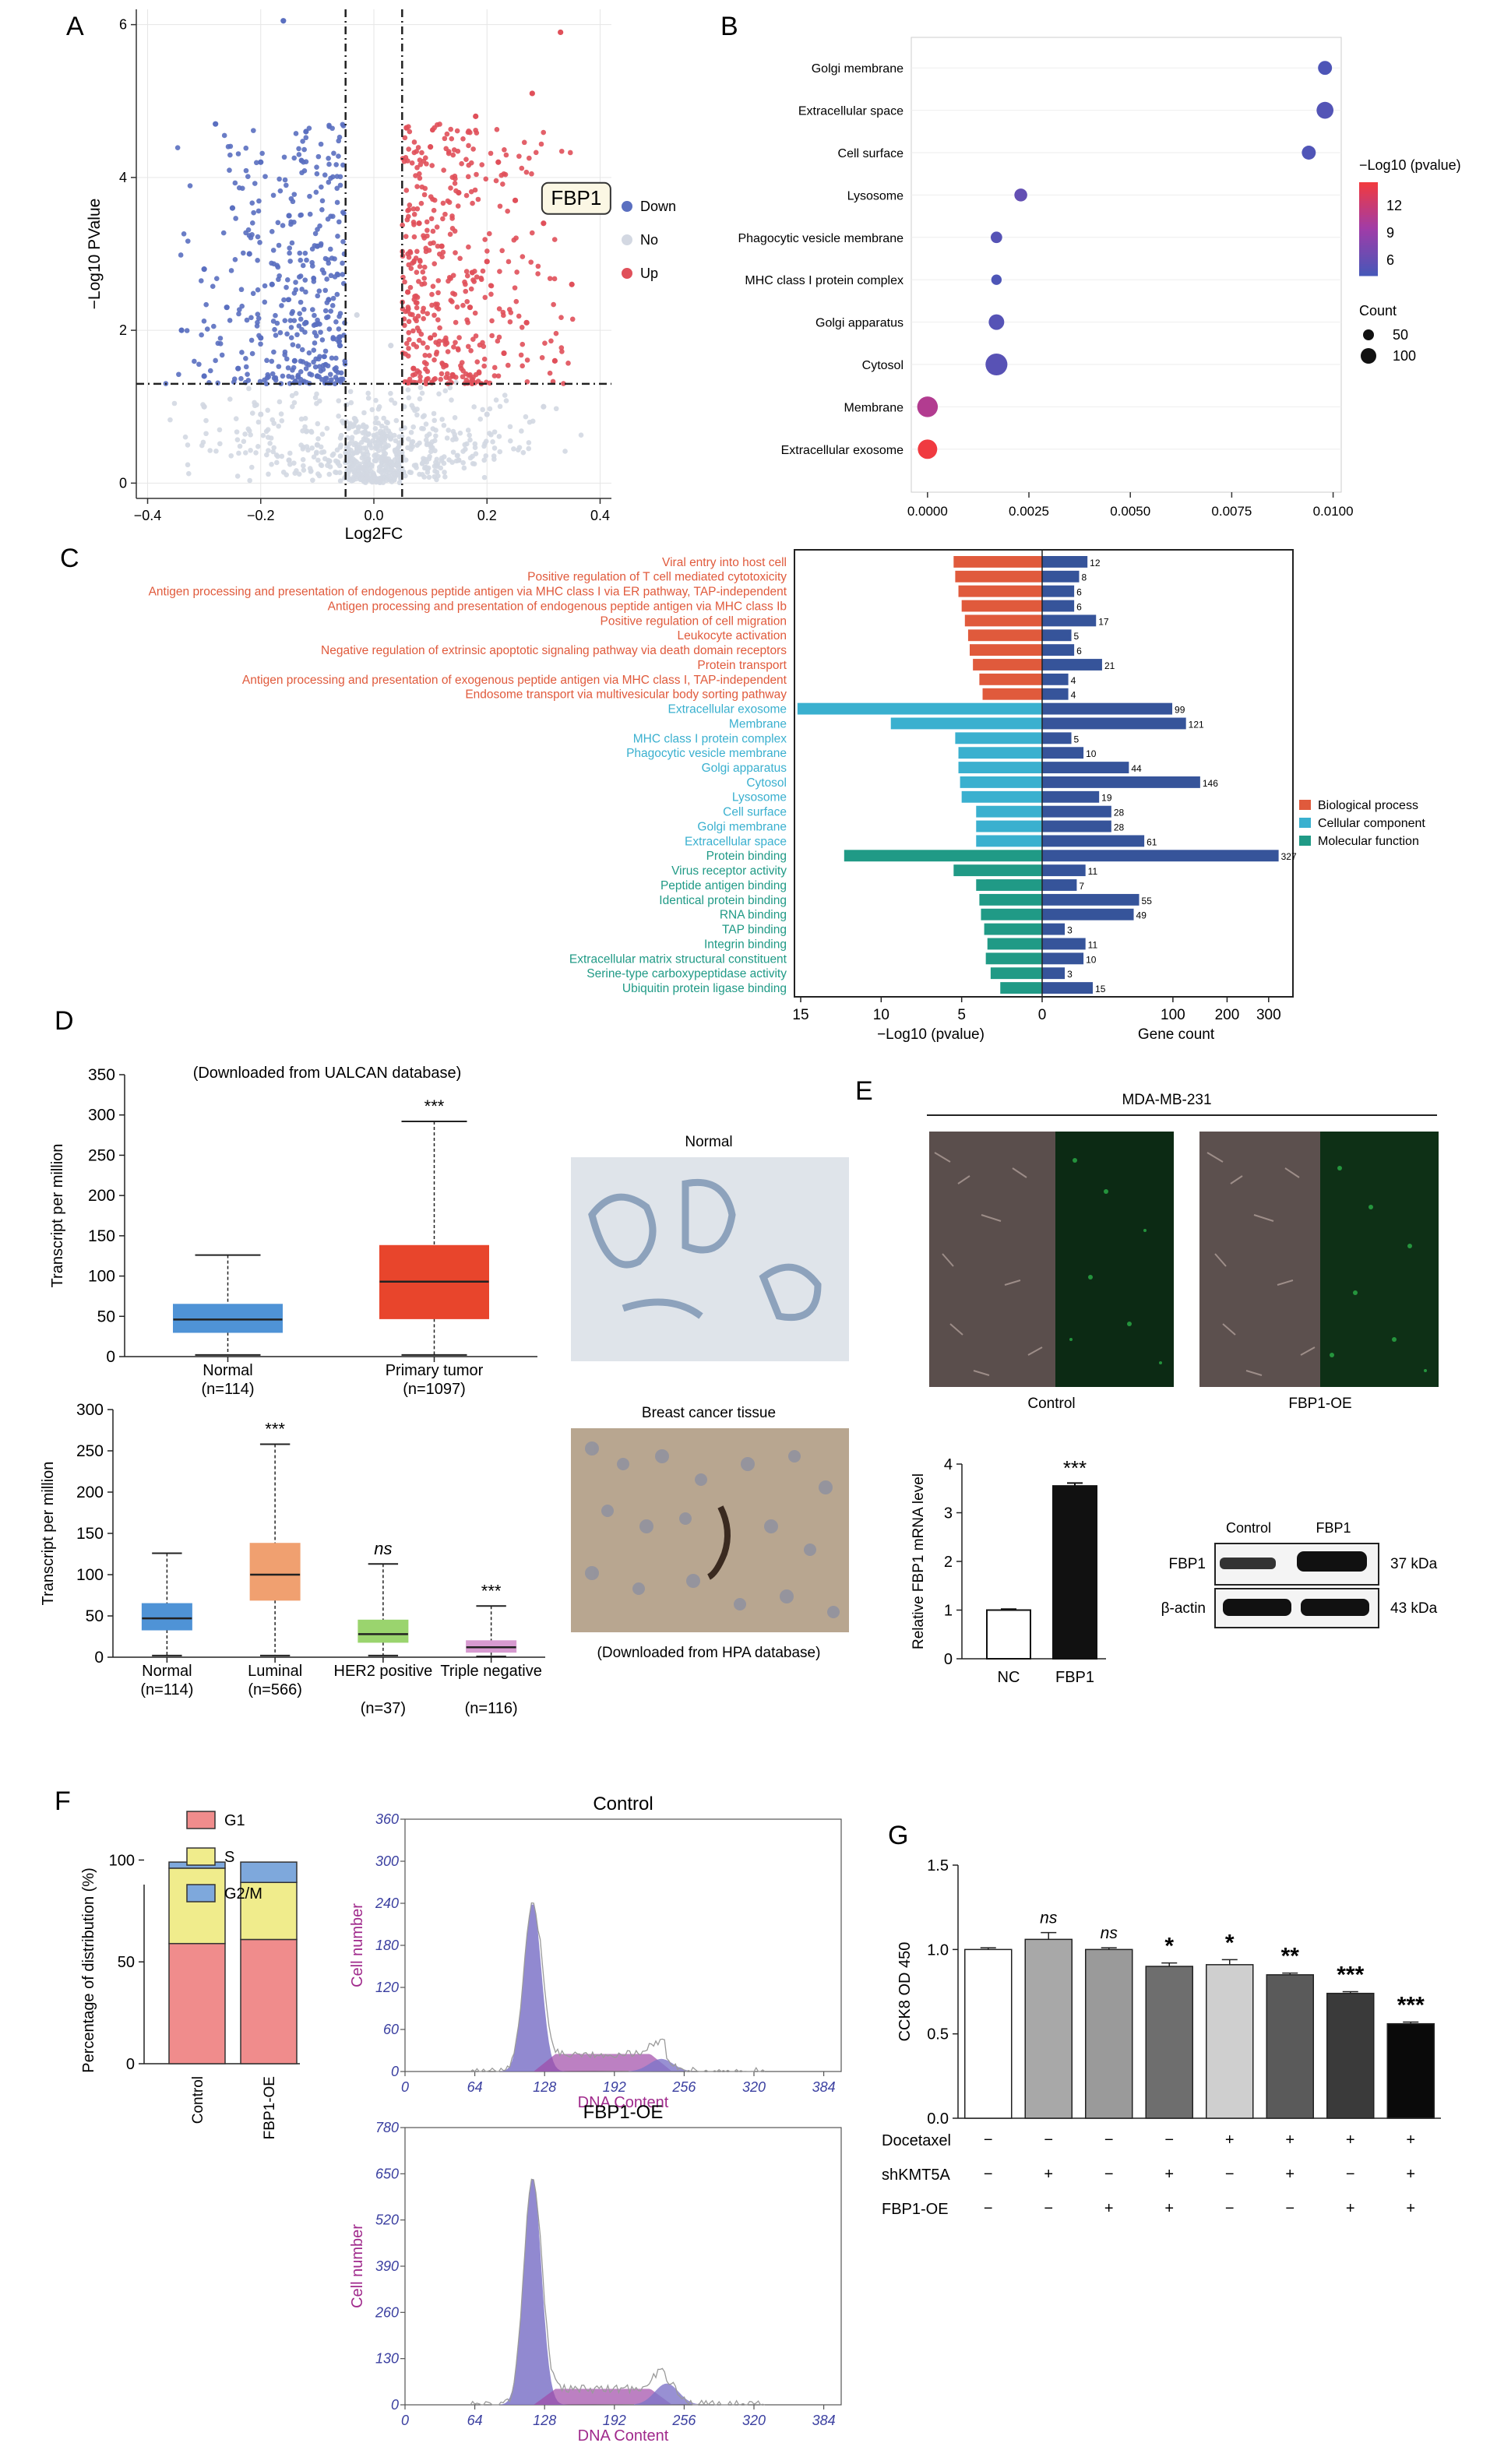 The width and height of the screenshot is (1490, 2464). I want to click on y-tick-label: 300, so click(101, 1116).